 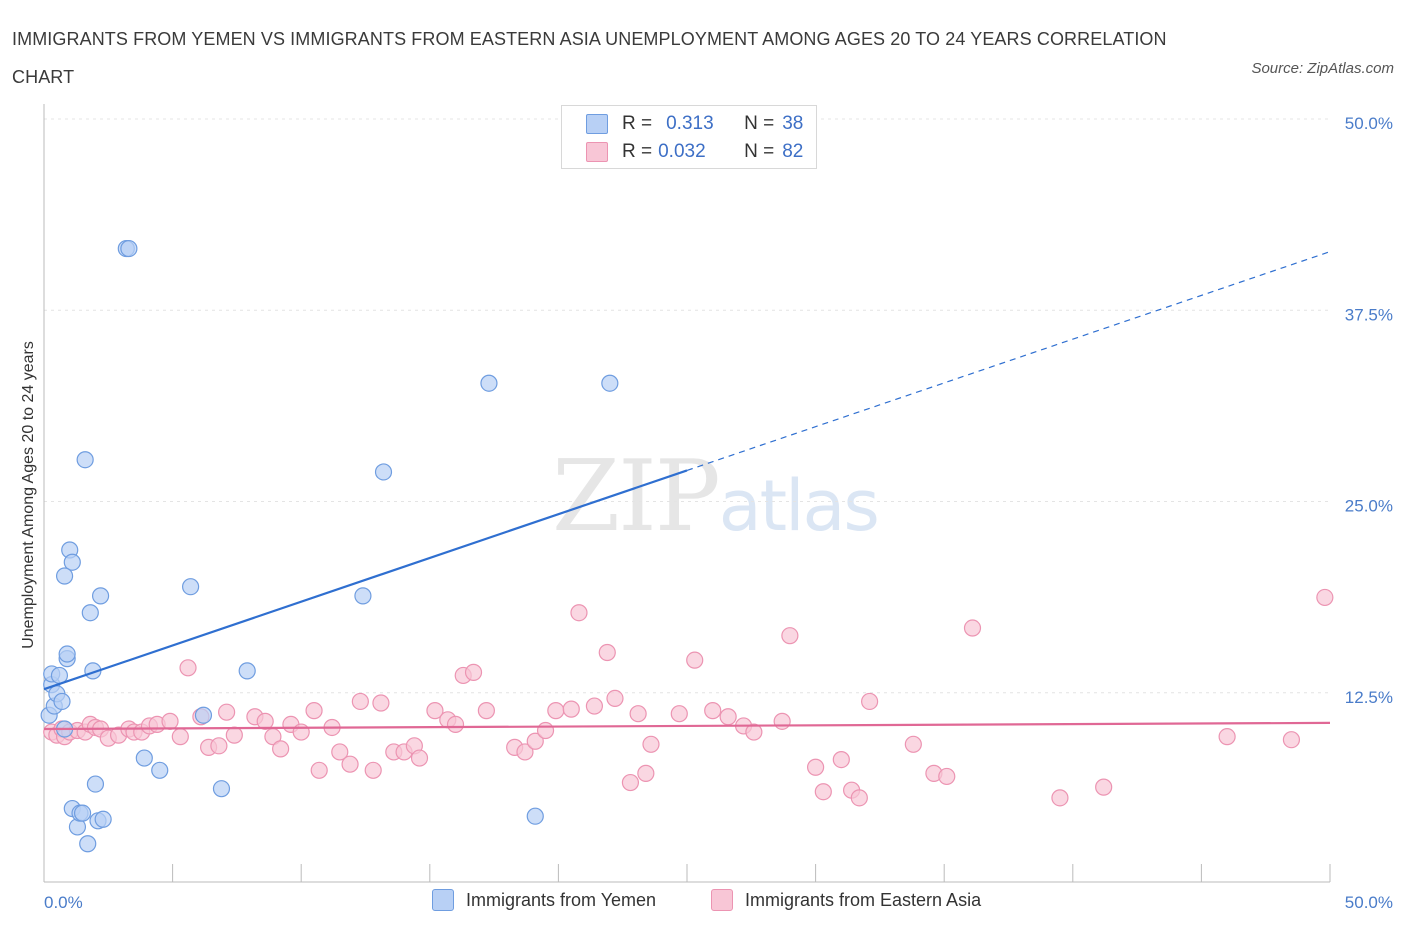 I want to click on bottom-legend-swatch-yemen, so click(x=443, y=900).